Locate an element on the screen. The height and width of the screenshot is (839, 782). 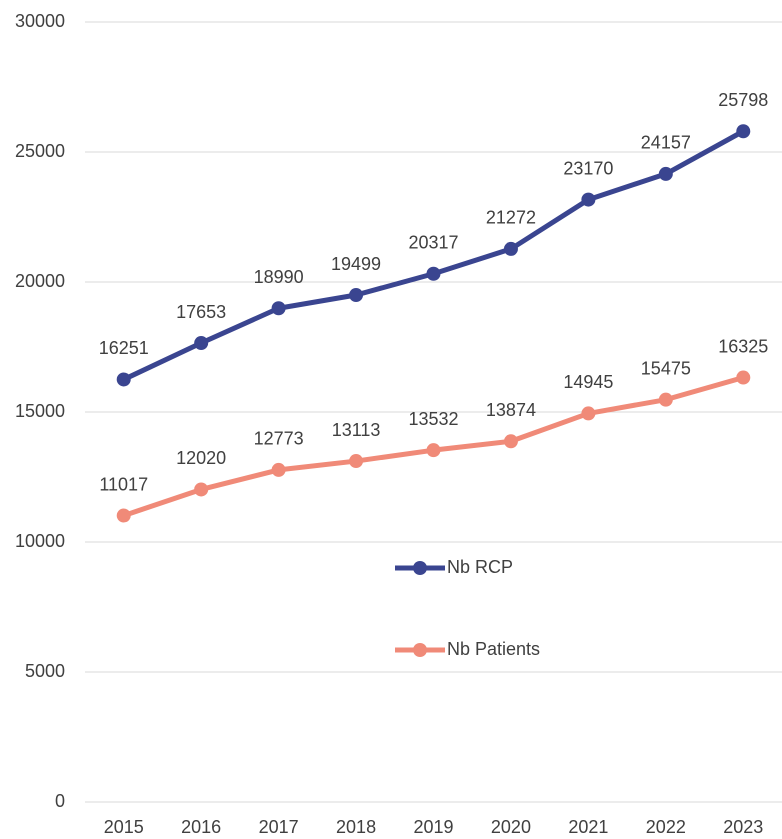
x-tick-label: 2017 is located at coordinates (279, 827).